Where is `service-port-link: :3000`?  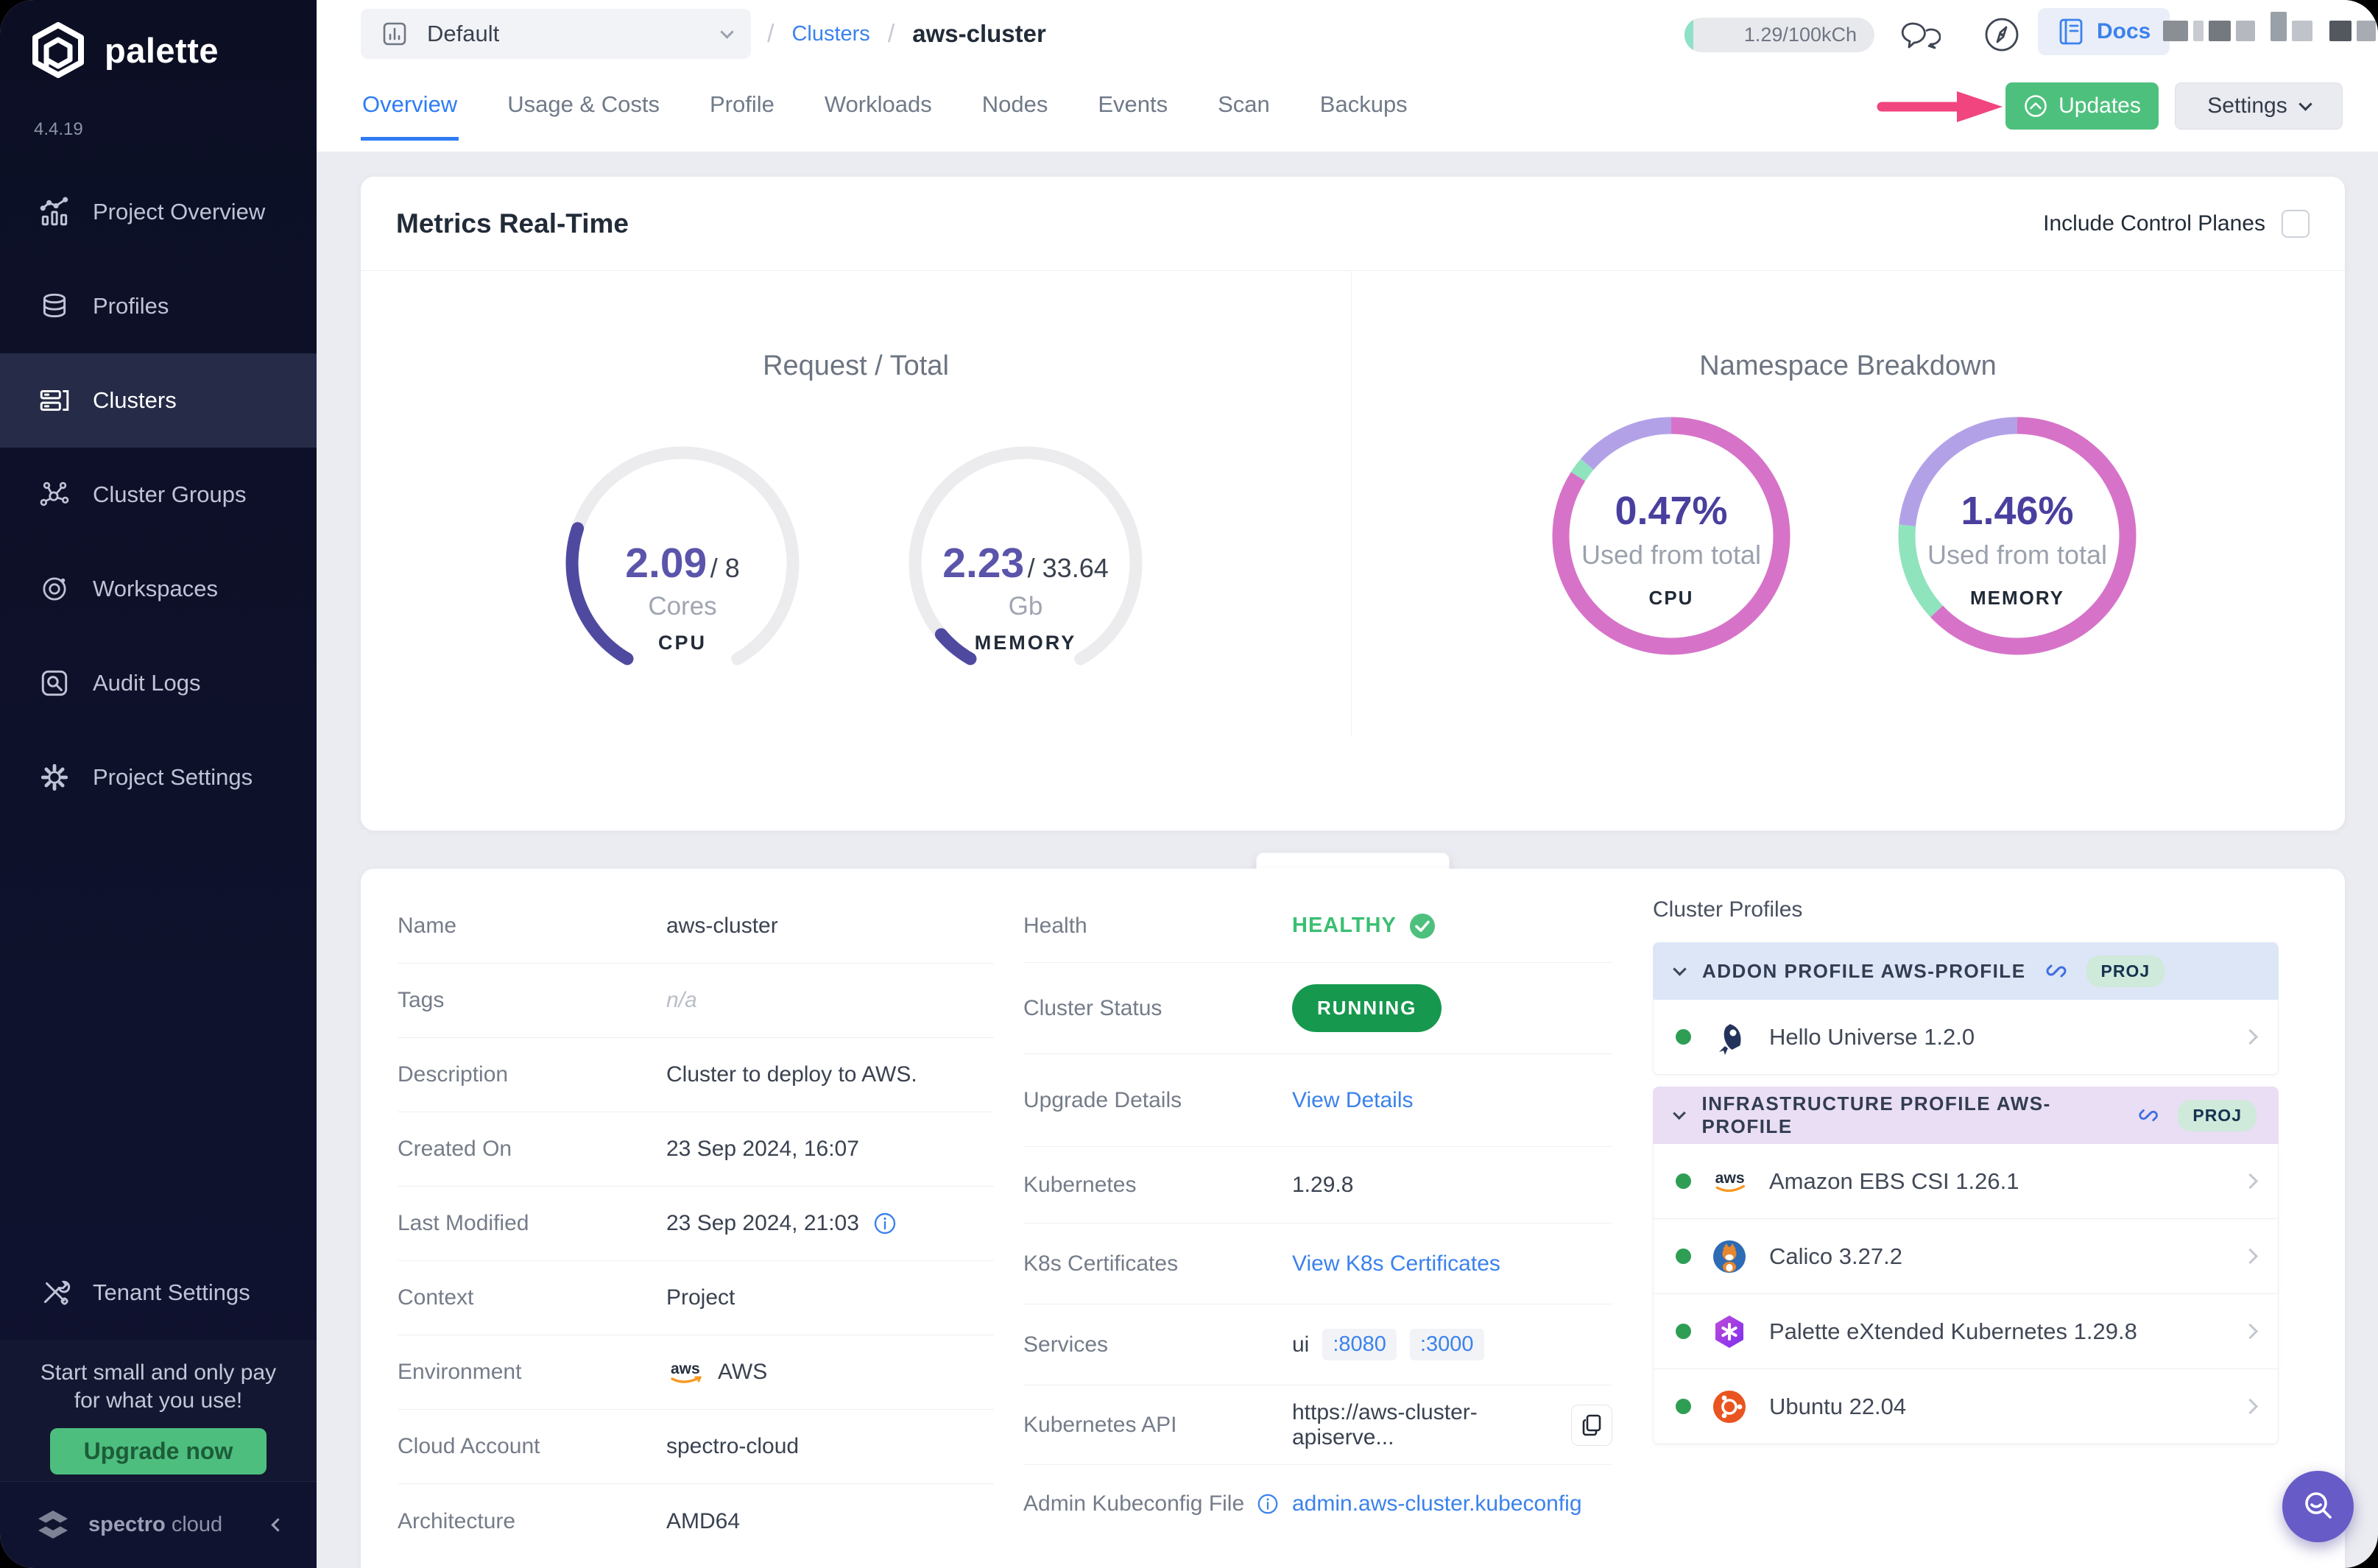 service-port-link: :3000 is located at coordinates (1446, 1345).